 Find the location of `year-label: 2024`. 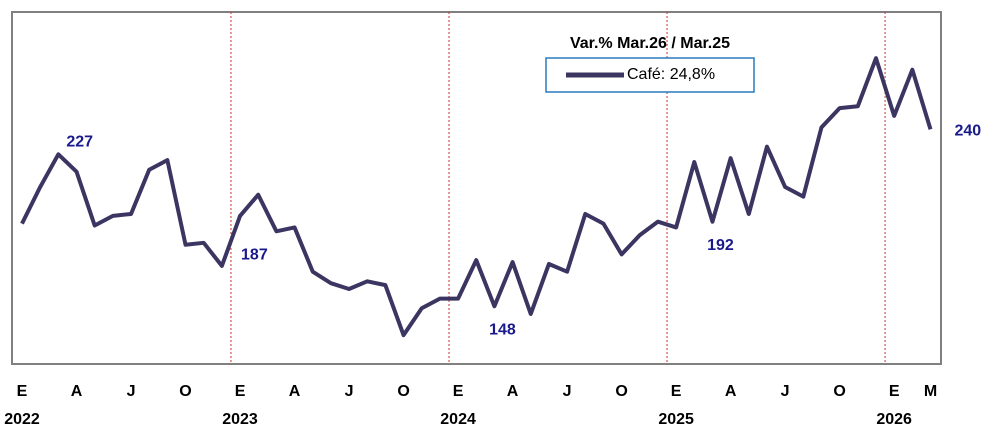

year-label: 2024 is located at coordinates (458, 419).